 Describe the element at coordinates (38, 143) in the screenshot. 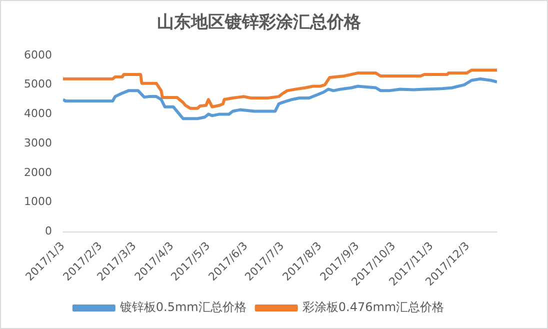

I see `y-tick-label: 3000` at that location.